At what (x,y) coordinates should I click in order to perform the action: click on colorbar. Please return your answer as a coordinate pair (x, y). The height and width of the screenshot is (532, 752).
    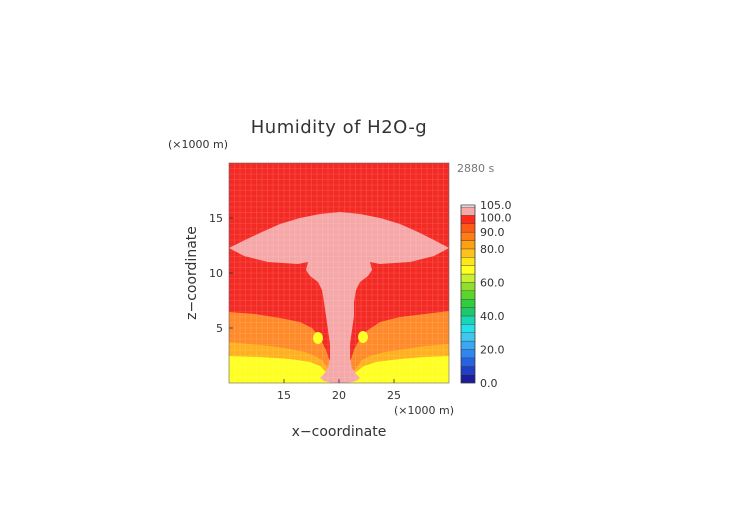
    Looking at the image, I should click on (468, 294).